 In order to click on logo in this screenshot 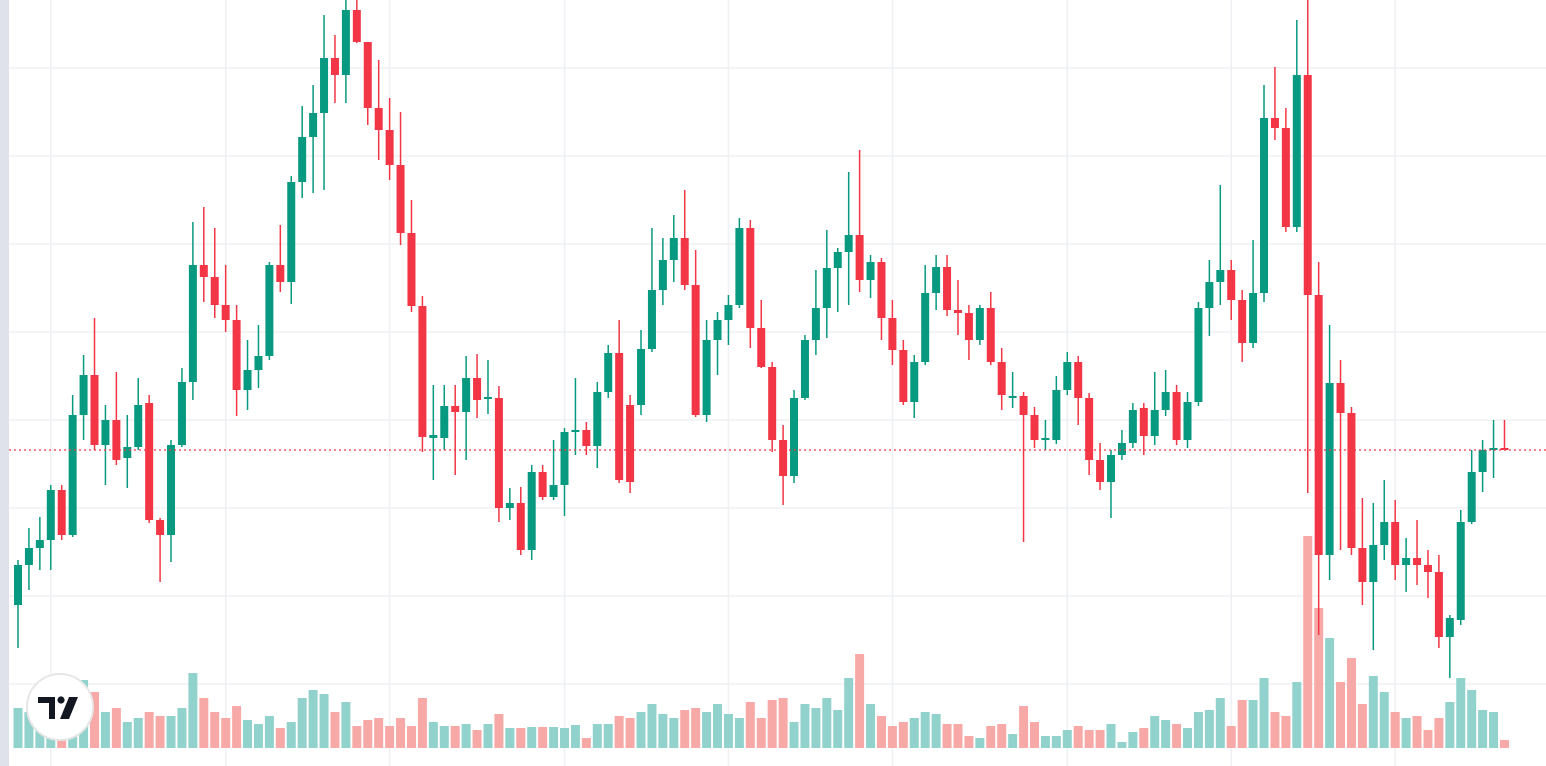, I will do `click(60, 707)`.